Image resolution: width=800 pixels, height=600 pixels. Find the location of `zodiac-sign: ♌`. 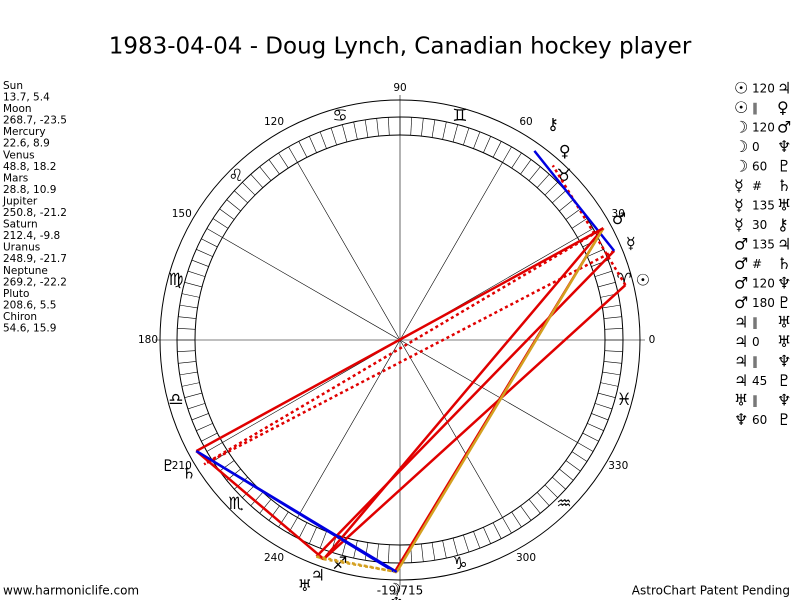

zodiac-sign: ♌ is located at coordinates (235, 176).